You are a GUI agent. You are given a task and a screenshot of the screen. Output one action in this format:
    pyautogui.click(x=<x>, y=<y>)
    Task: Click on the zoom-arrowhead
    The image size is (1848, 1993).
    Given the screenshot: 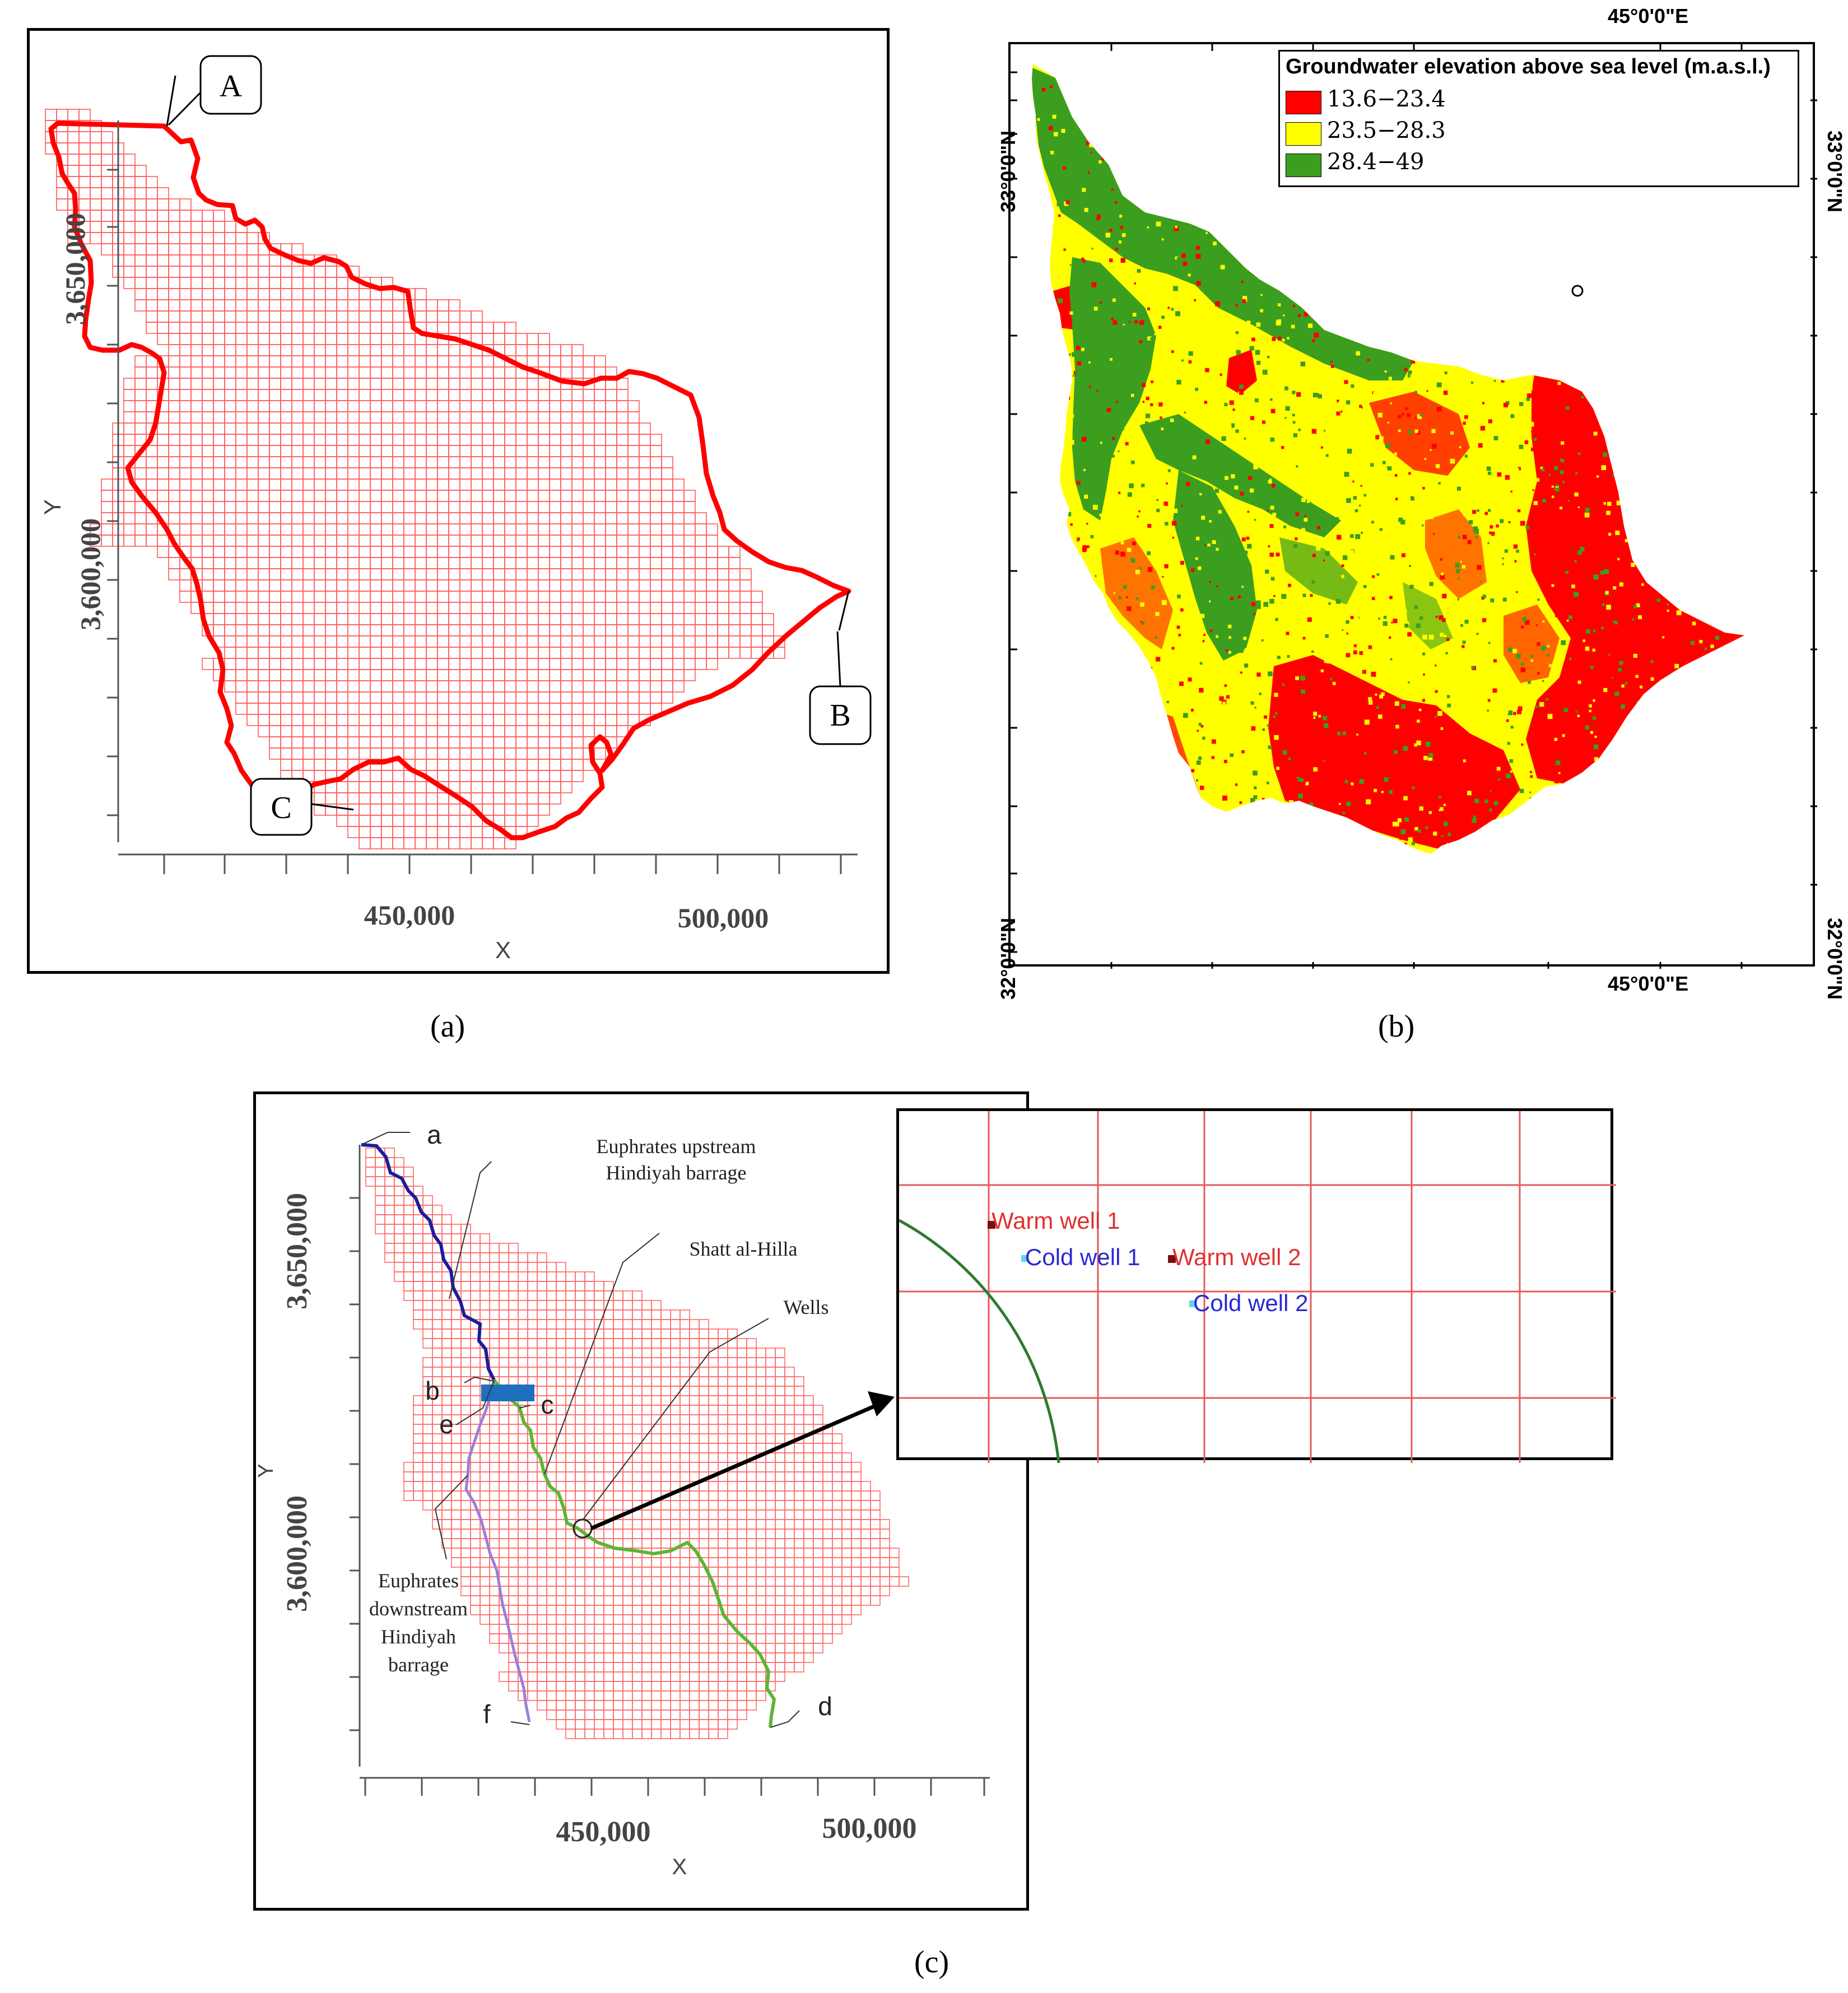 What is the action you would take?
    pyautogui.click(x=881, y=1403)
    